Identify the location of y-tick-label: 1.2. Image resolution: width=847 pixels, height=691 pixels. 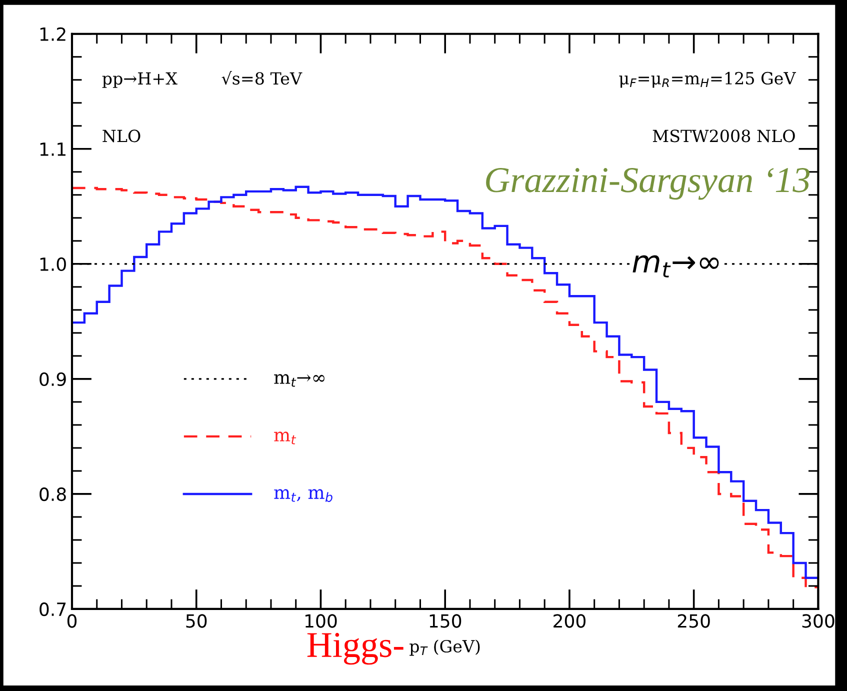
(53, 34).